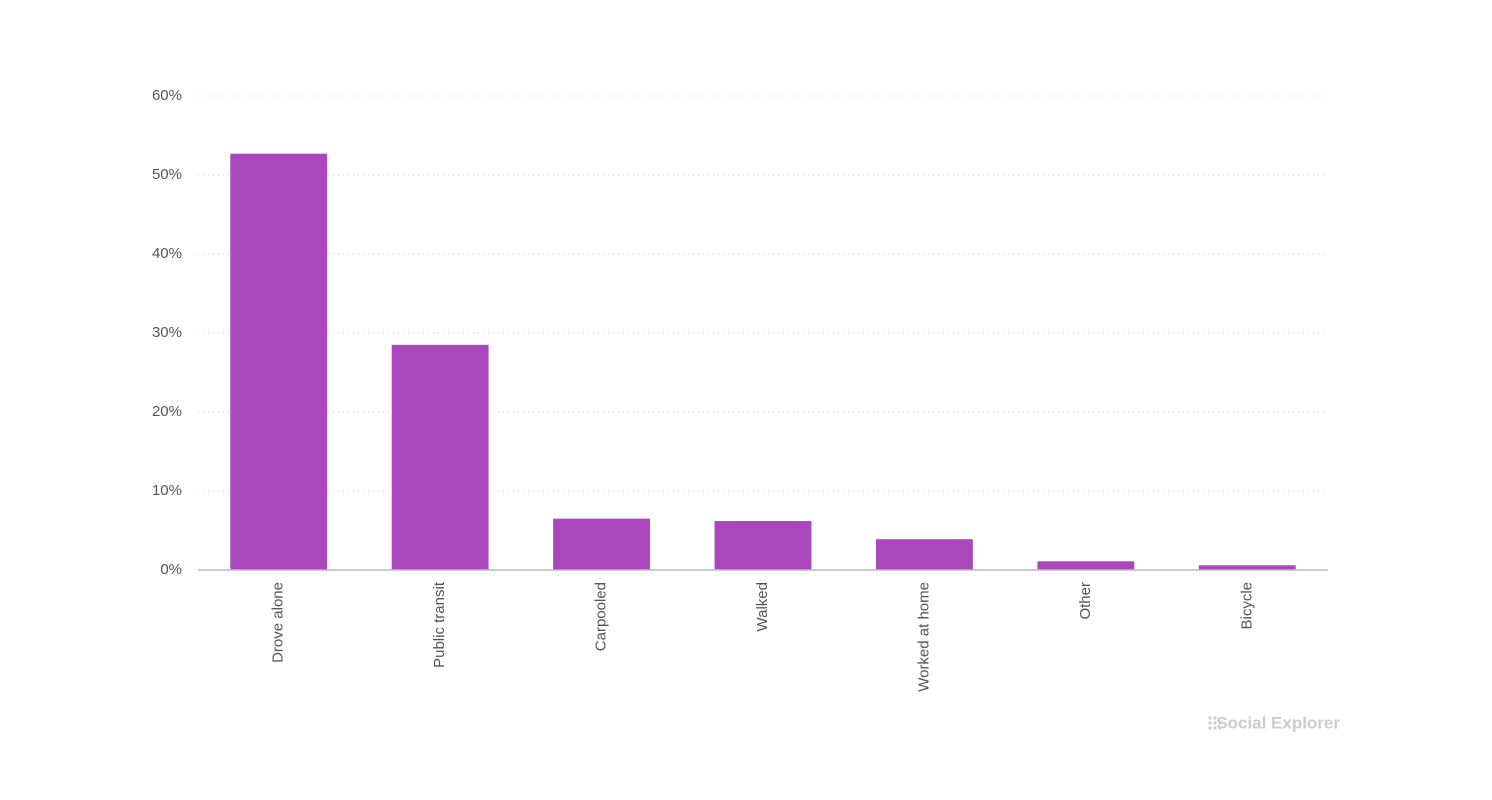 This screenshot has height=800, width=1492. What do you see at coordinates (167, 253) in the screenshot?
I see `y-tick-label: 40%` at bounding box center [167, 253].